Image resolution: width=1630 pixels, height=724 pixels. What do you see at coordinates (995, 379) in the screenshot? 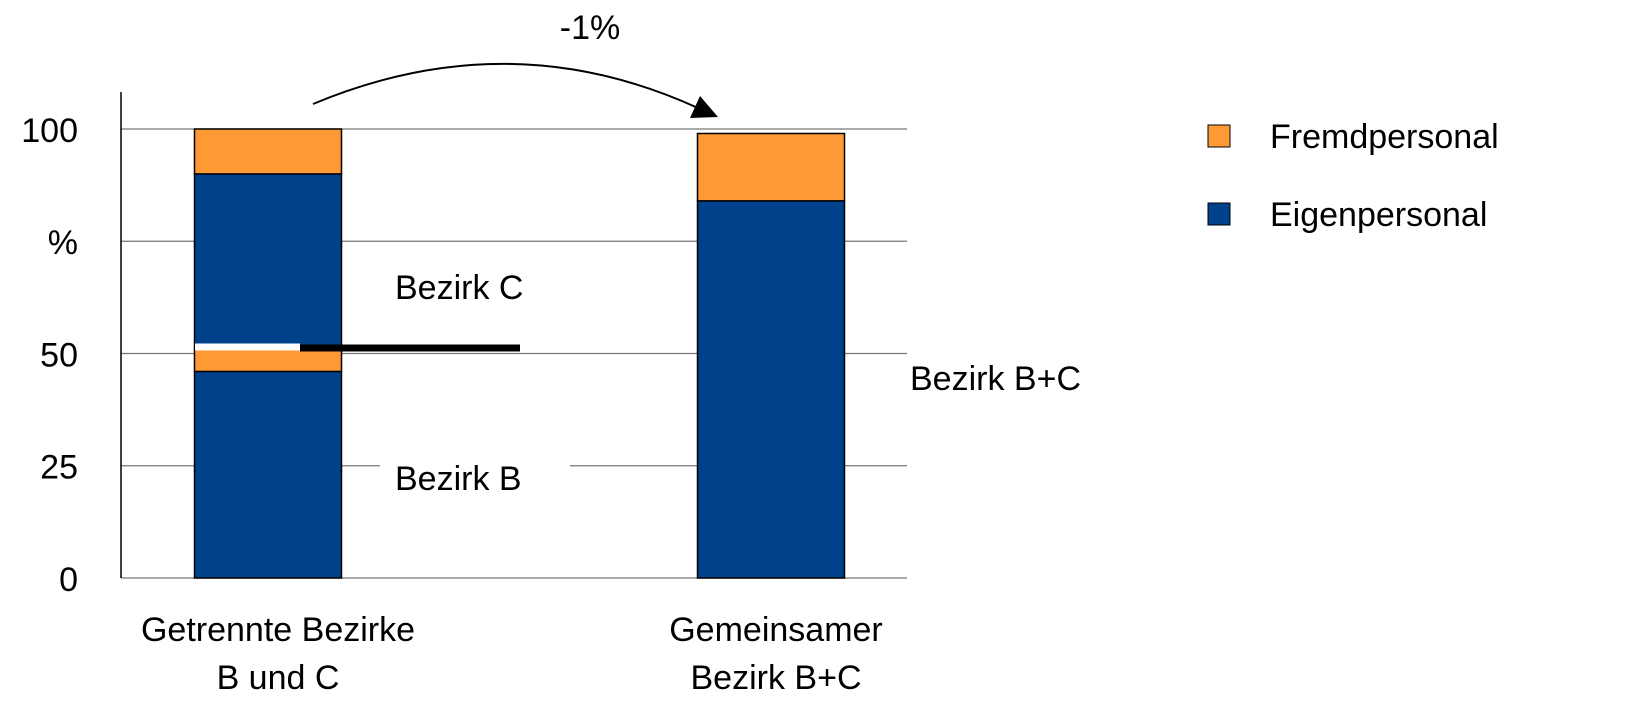
I see `annotation: Bezirk B+C` at bounding box center [995, 379].